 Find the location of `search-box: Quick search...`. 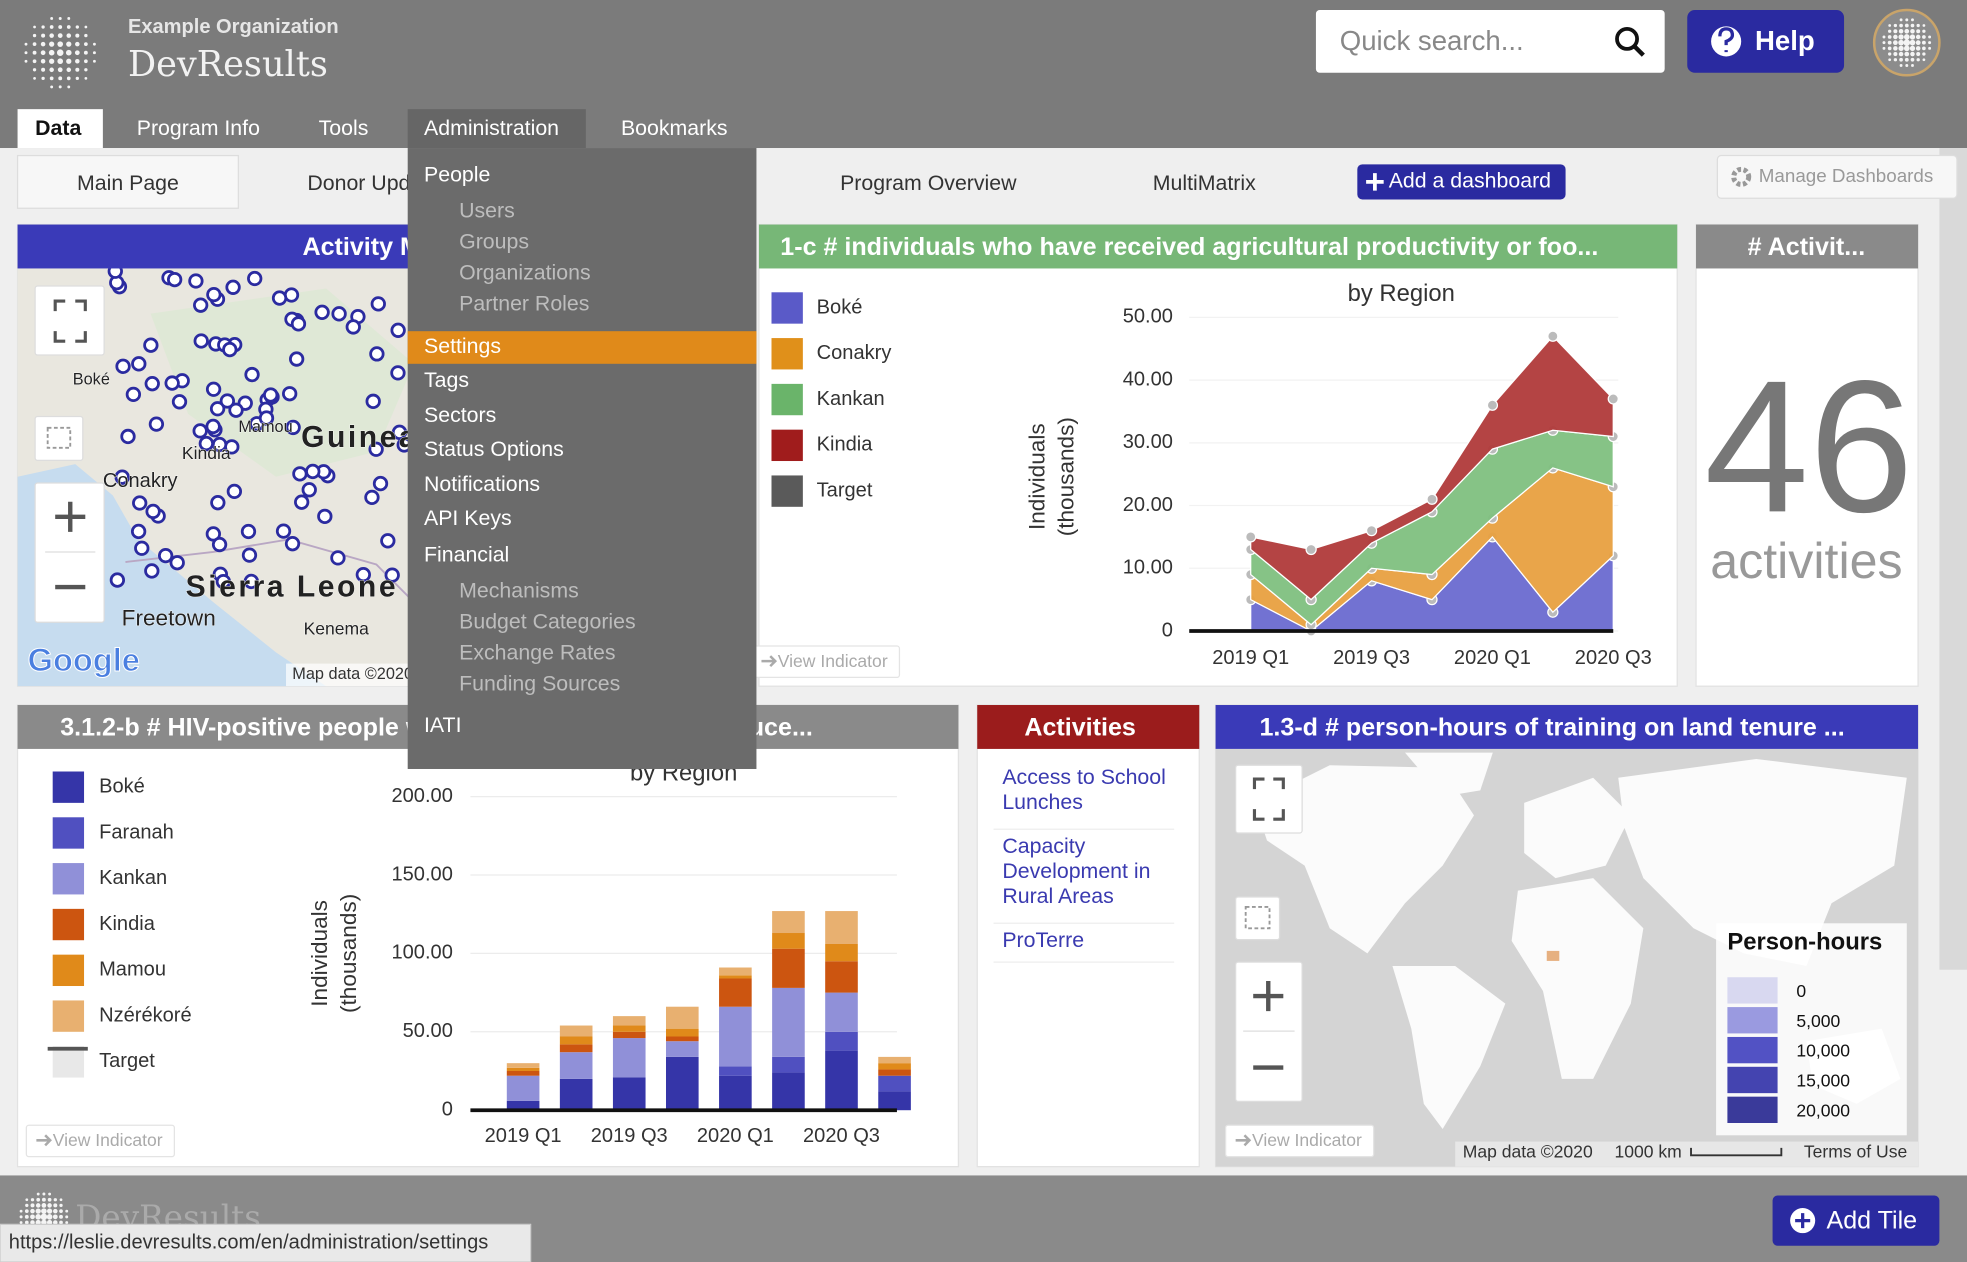

search-box: Quick search... is located at coordinates (1490, 41).